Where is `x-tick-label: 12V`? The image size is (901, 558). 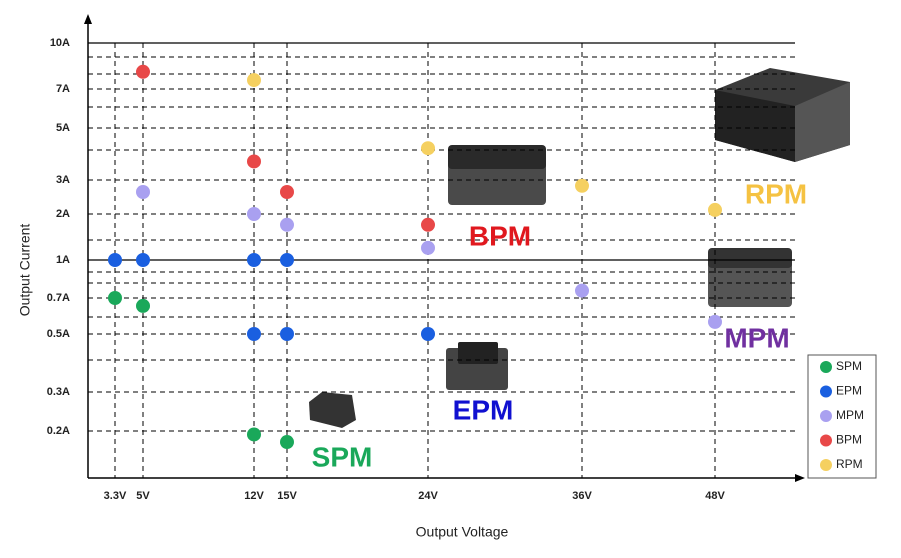 x-tick-label: 12V is located at coordinates (254, 496).